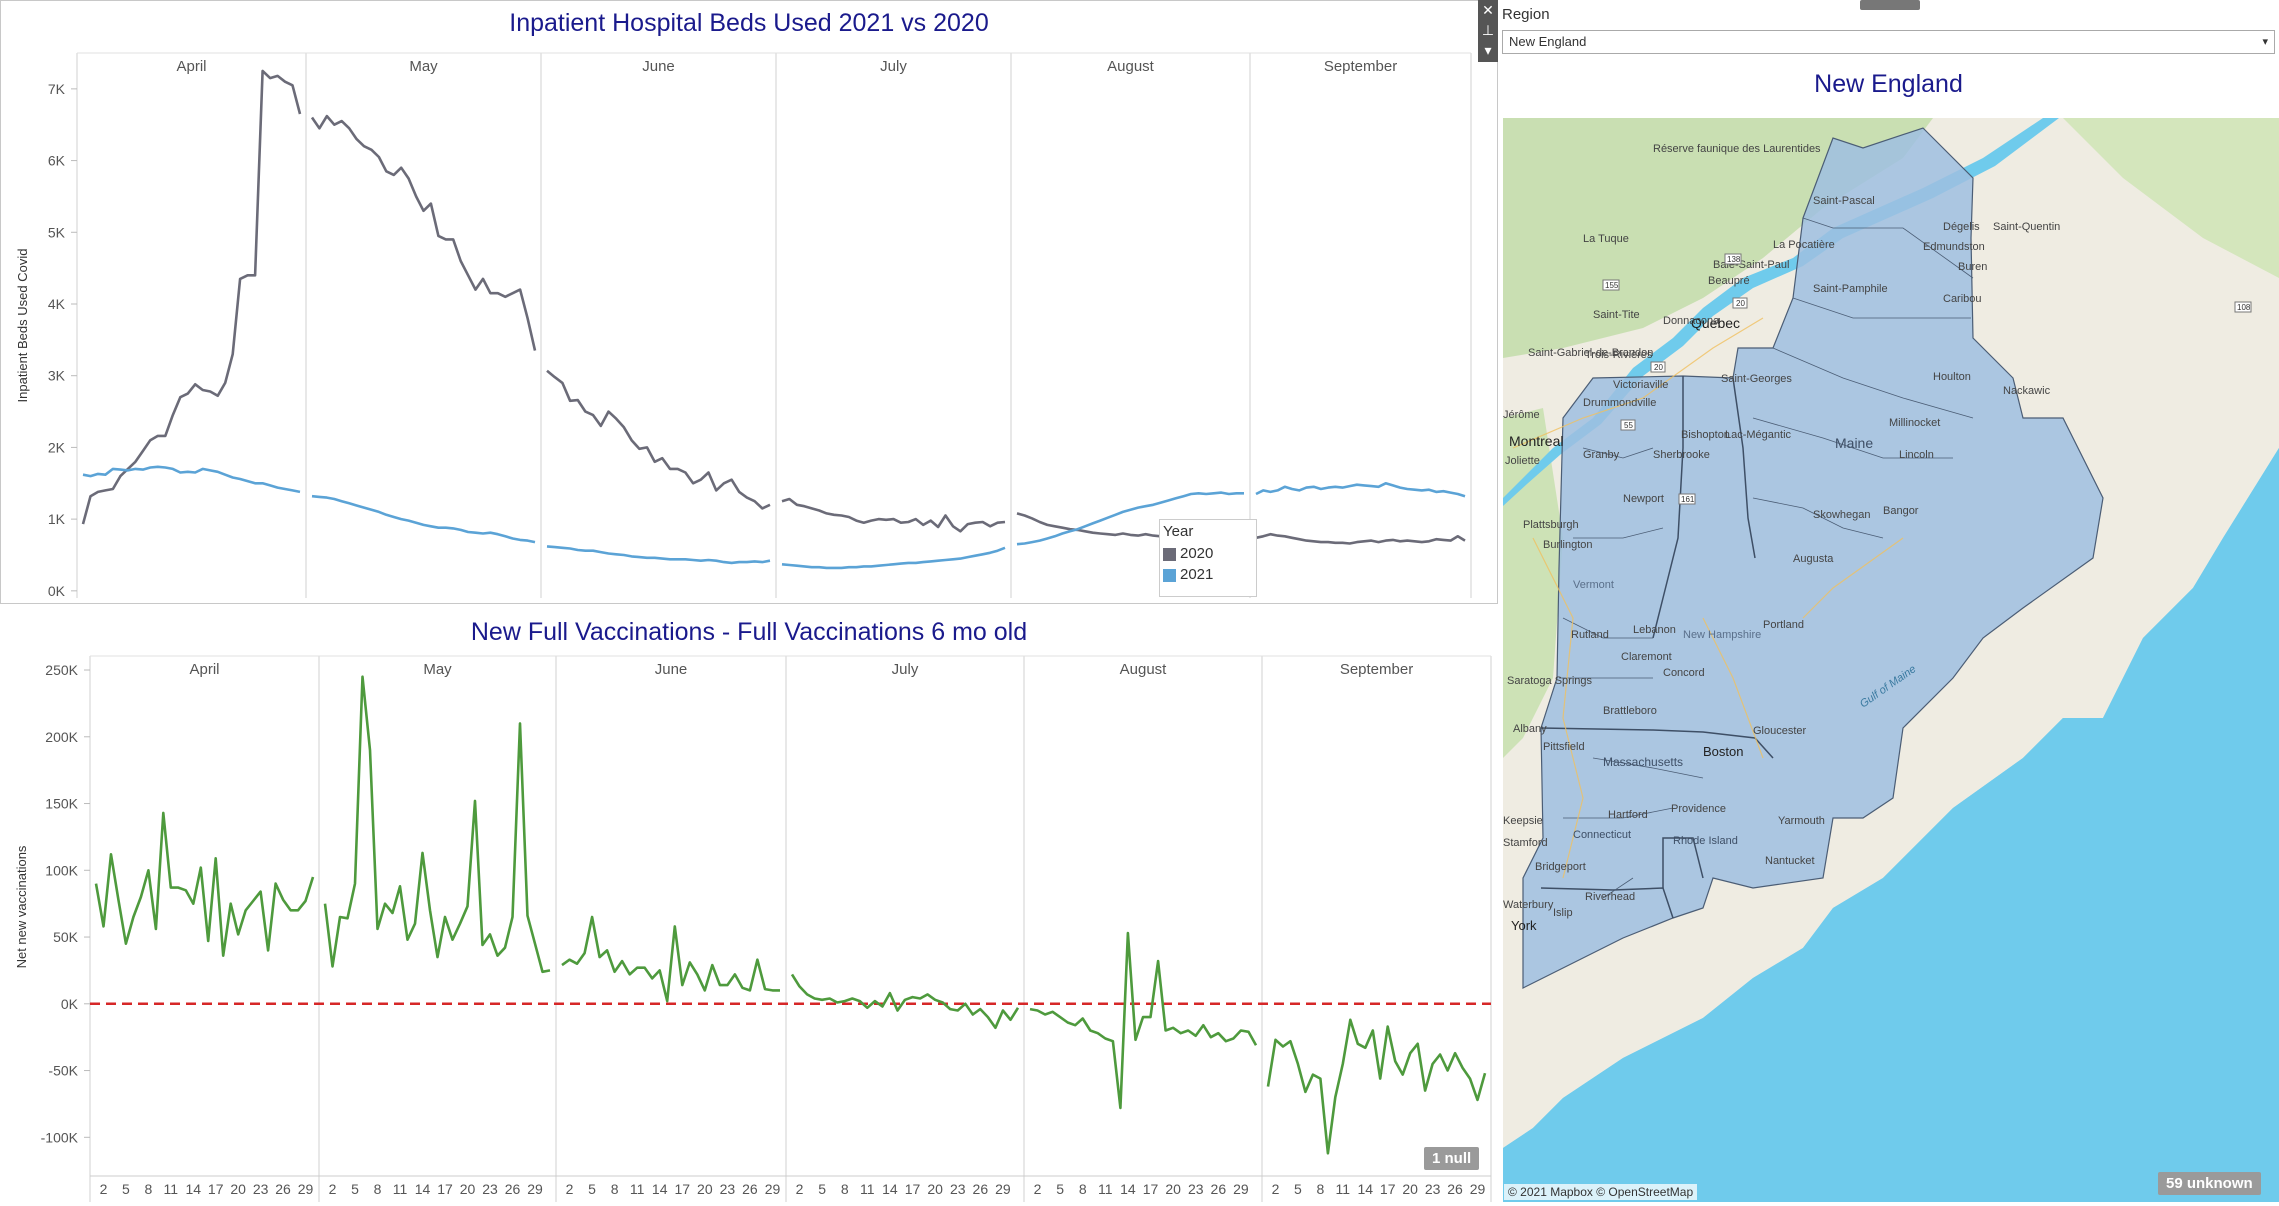 The width and height of the screenshot is (2279, 1206). What do you see at coordinates (66, 937) in the screenshot?
I see `y-tick-label: 50K` at bounding box center [66, 937].